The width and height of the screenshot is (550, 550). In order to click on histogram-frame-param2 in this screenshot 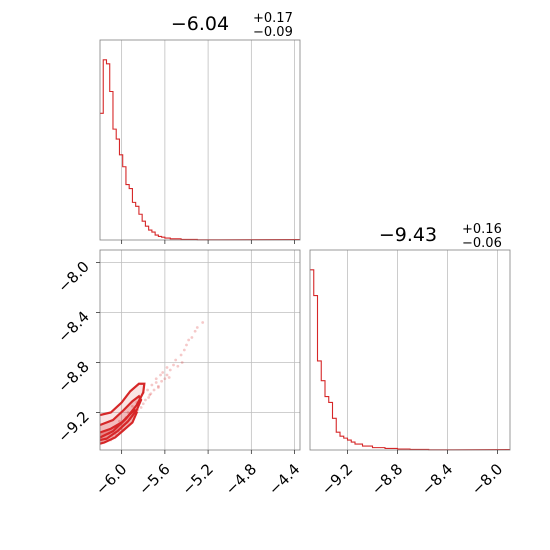, I will do `click(410, 350)`.